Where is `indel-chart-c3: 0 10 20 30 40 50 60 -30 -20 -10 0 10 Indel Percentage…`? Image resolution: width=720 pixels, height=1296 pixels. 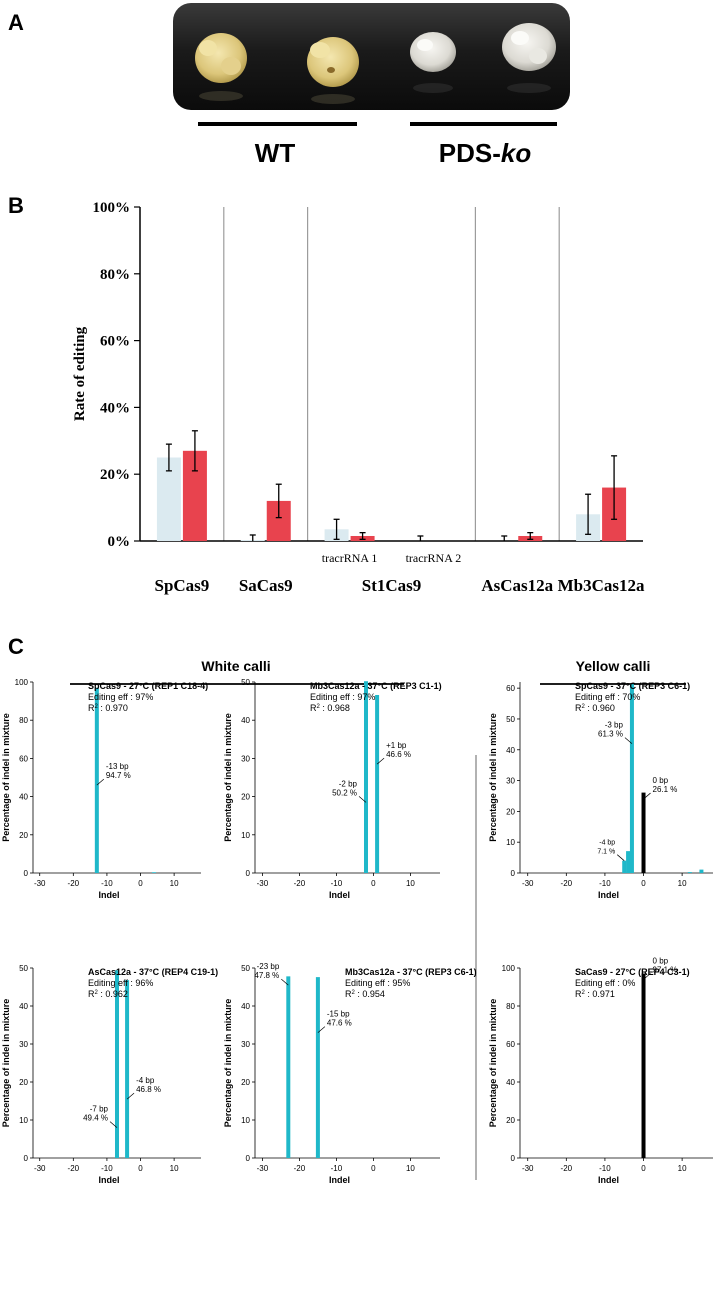 indel-chart-c3: 0 10 20 30 40 50 60 -30 -20 -10 0 10 Indel Percentage… is located at coordinates (600, 790).